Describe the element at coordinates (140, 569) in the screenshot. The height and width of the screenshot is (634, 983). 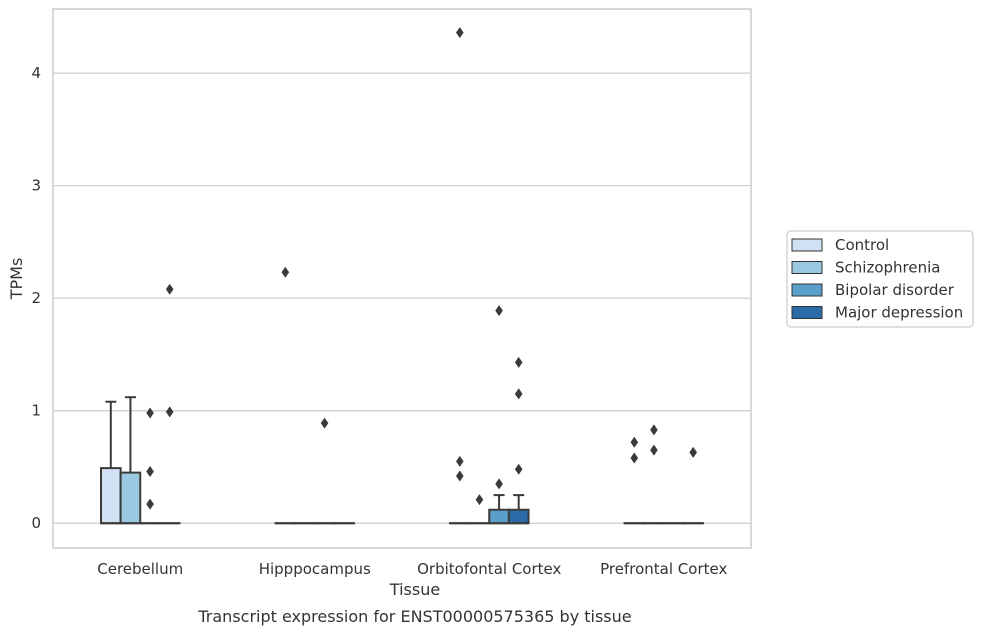
I see `x-tick-label: Cerebellum` at that location.